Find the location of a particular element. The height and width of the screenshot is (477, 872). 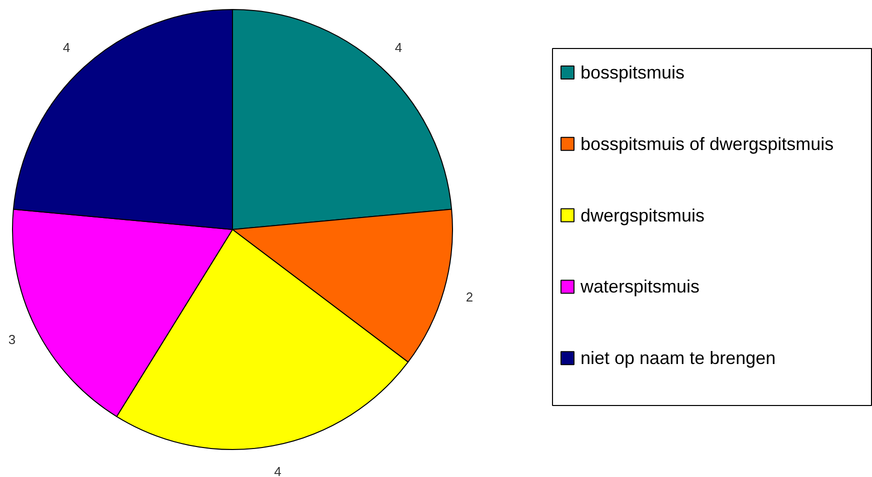

legend-label: waterspitsmuis is located at coordinates (640, 286).